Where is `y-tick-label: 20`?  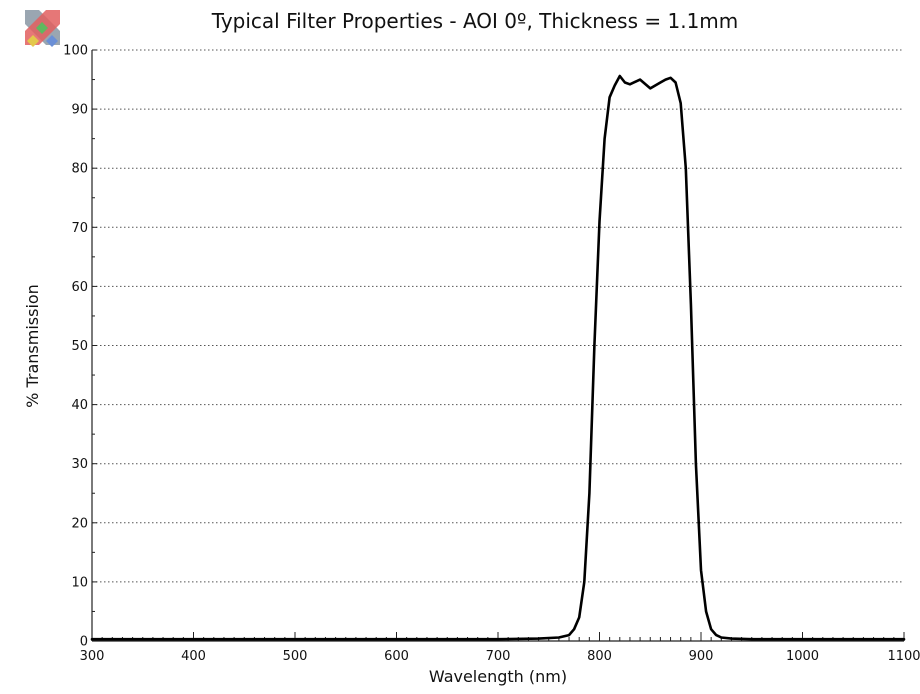 y-tick-label: 20 is located at coordinates (79, 523).